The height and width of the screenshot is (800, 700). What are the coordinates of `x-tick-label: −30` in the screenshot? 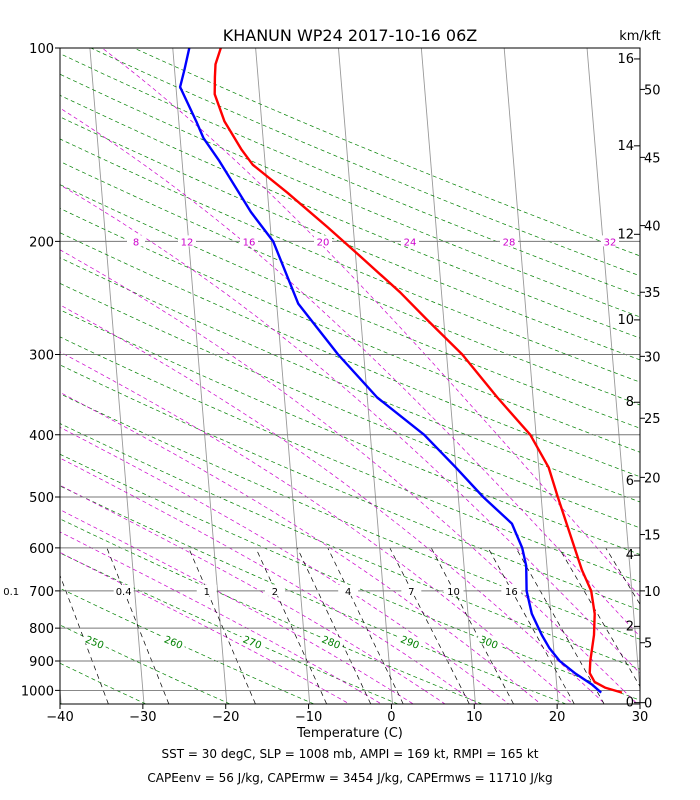 It's located at (142, 717).